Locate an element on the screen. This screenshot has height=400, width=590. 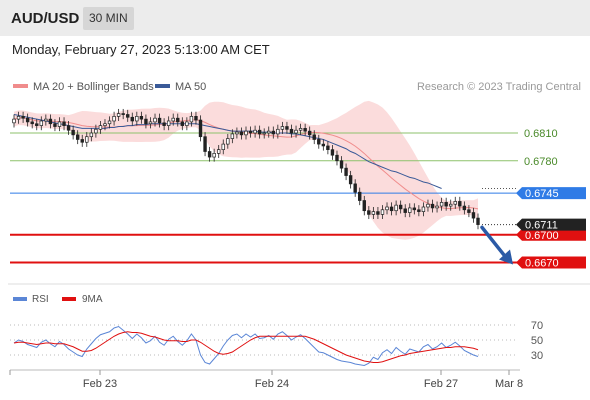
level-tags: 0.6810 0.6780 0.6745 0.6700 0.6670 0.6711 is located at coordinates (534, 199).